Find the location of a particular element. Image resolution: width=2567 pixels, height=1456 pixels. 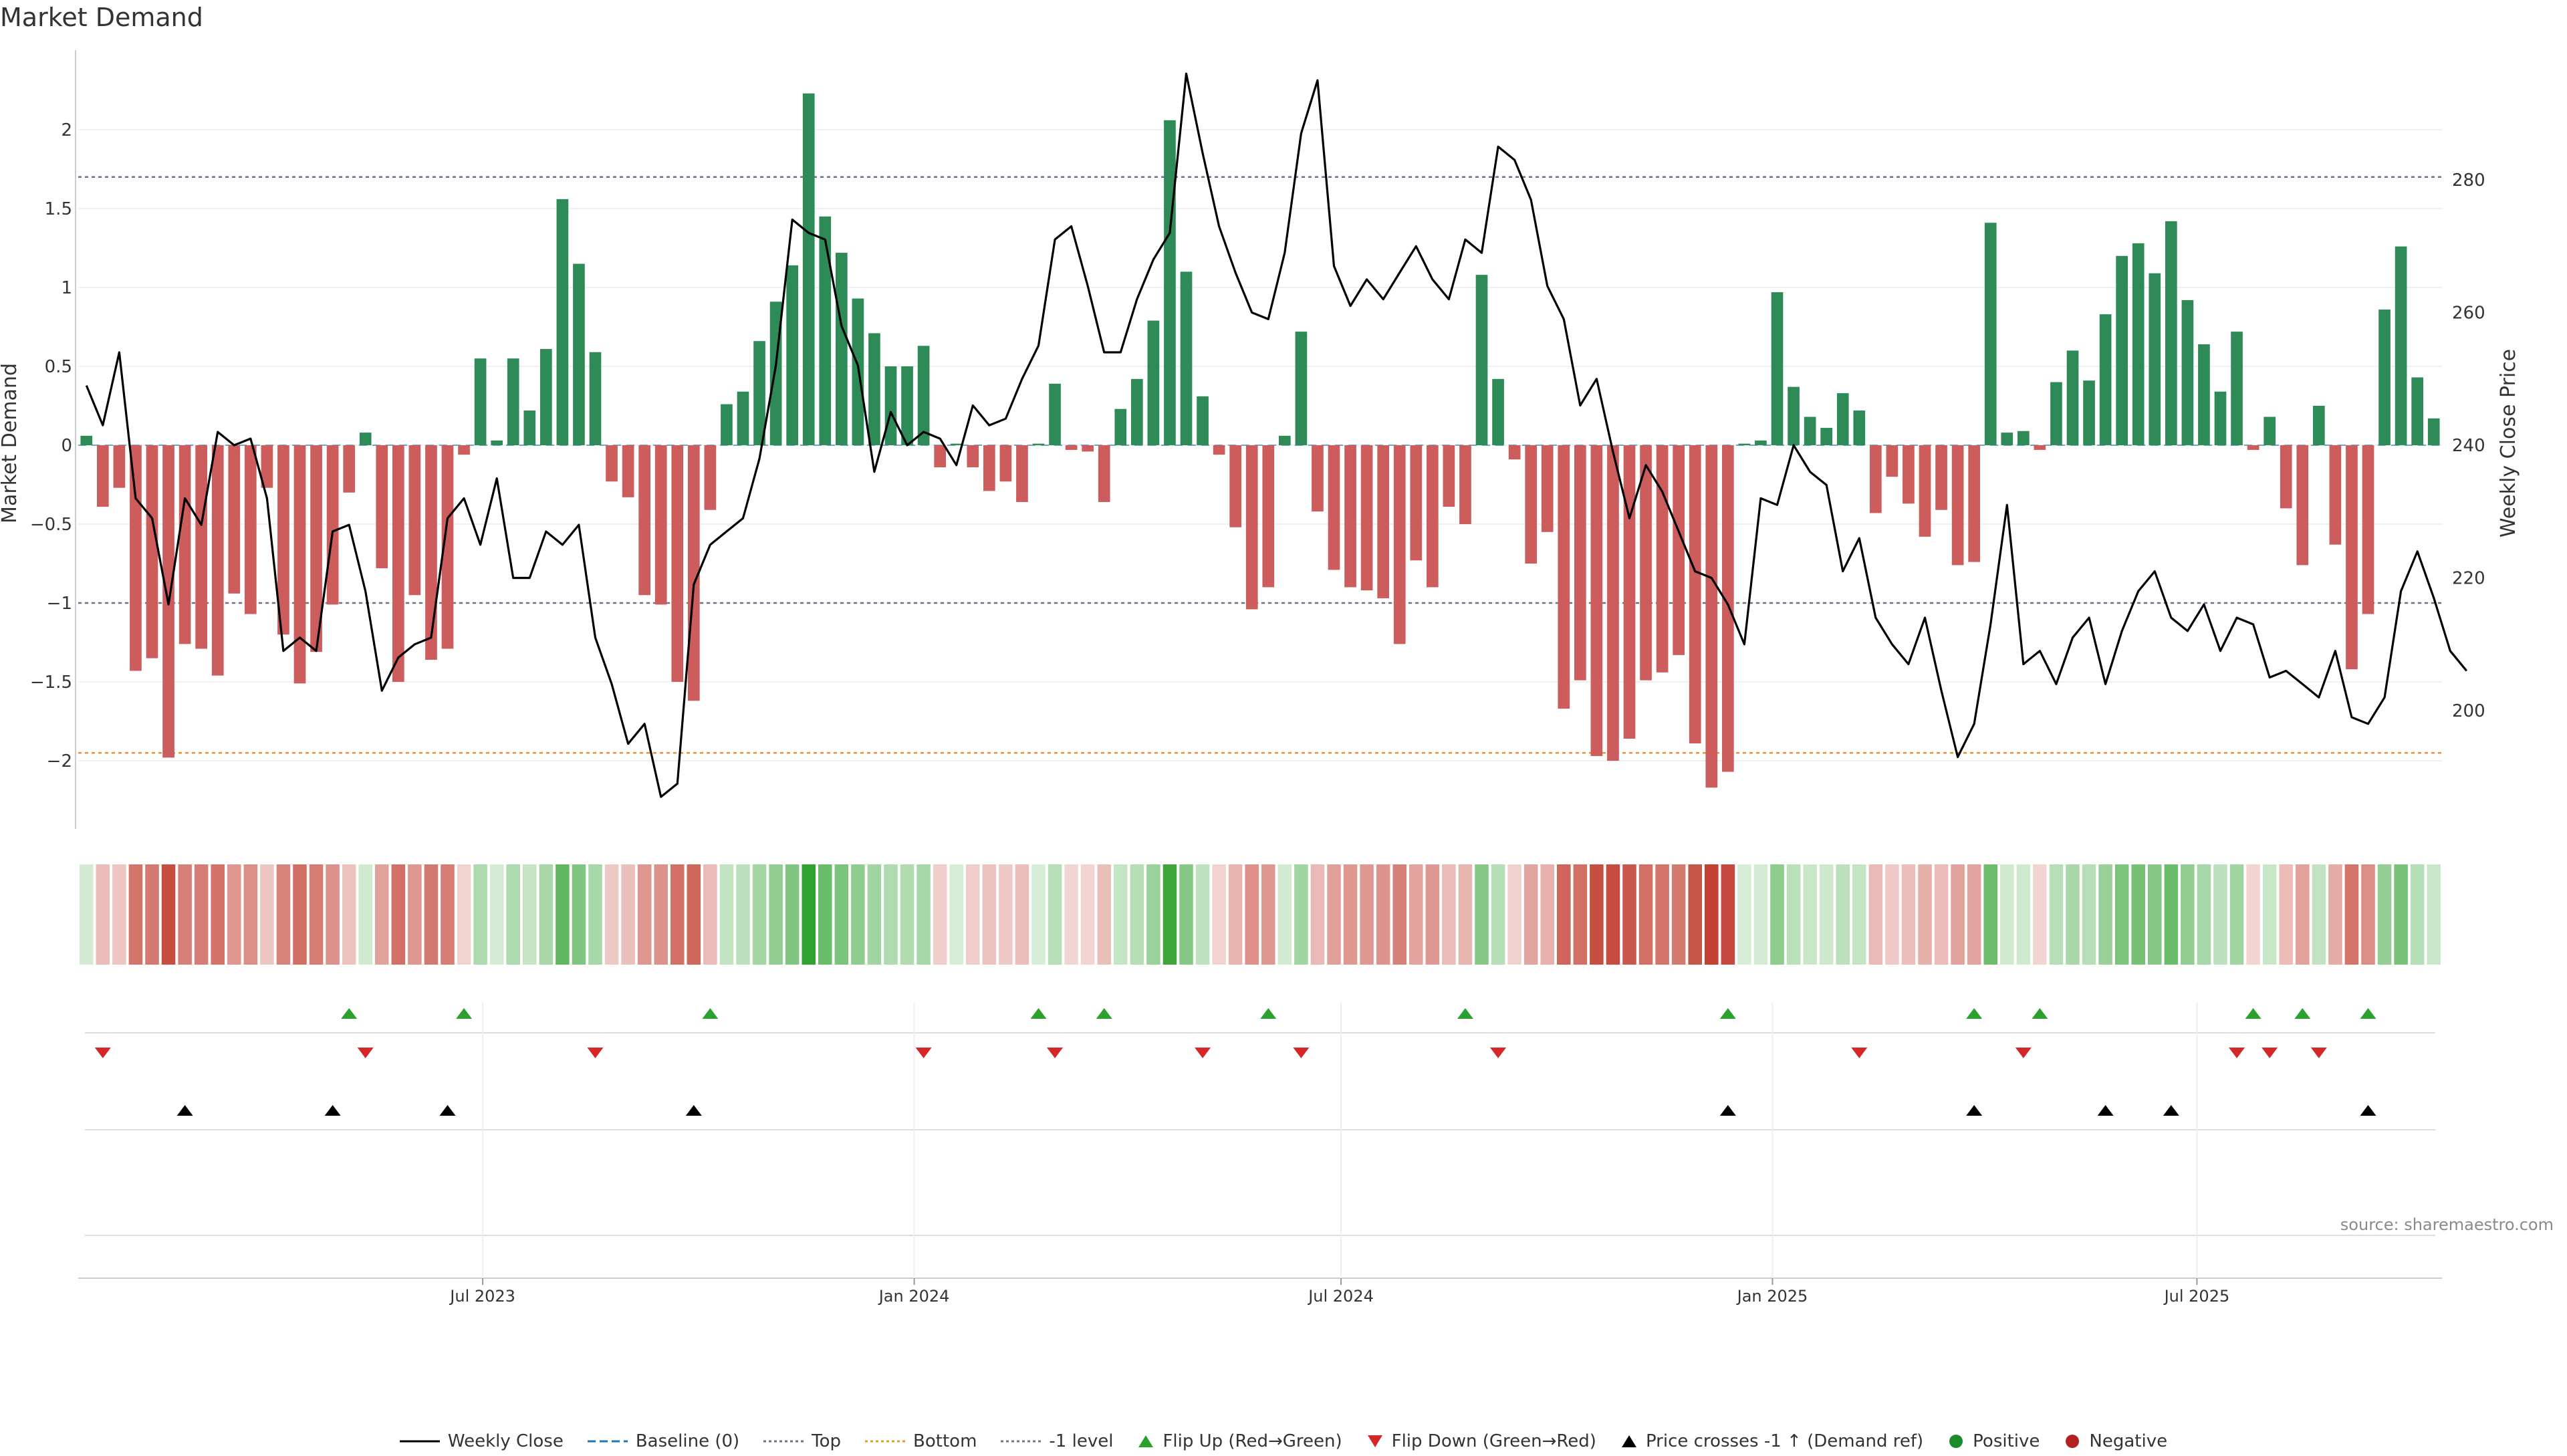

y2-axis-label: Weekly Close Price is located at coordinates (2508, 443).